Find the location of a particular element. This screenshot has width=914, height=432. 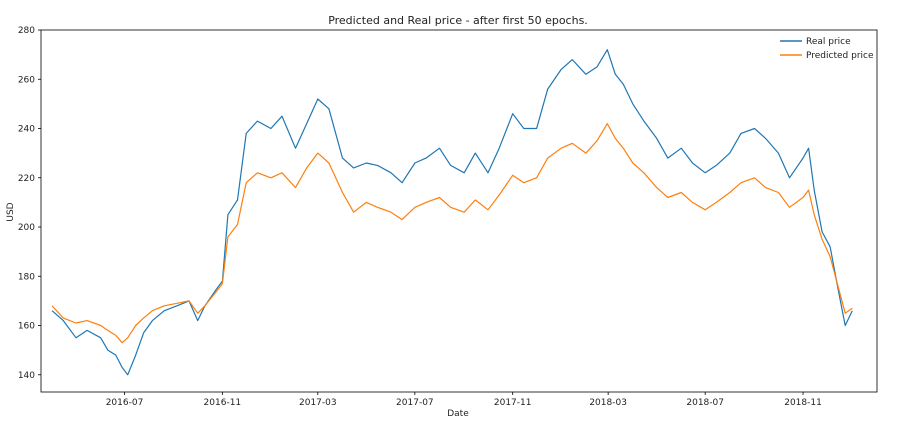

x-tick-label: 2017-03 is located at coordinates (318, 403).